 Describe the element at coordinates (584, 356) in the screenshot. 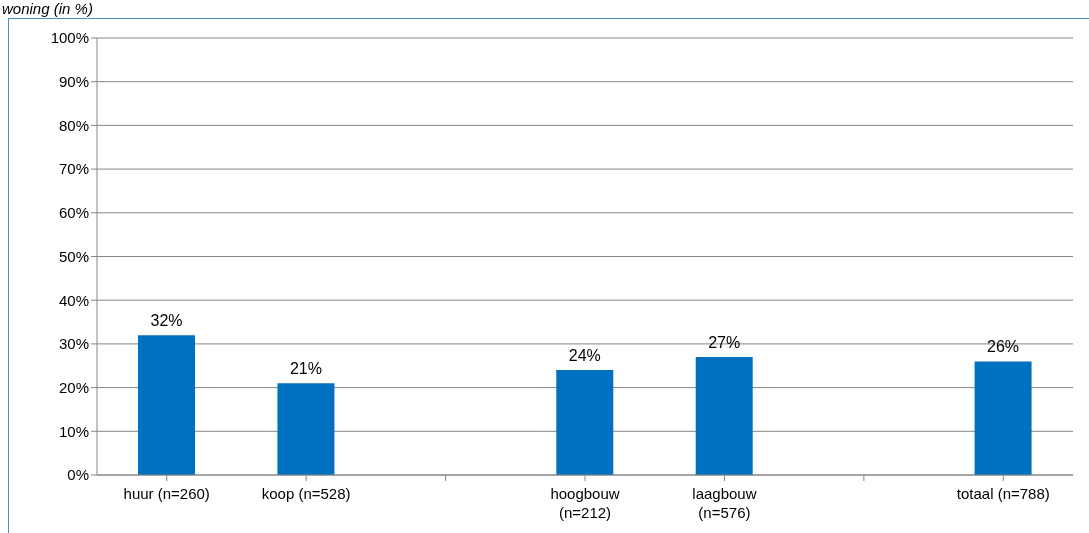

I see `data-label: 24%` at that location.